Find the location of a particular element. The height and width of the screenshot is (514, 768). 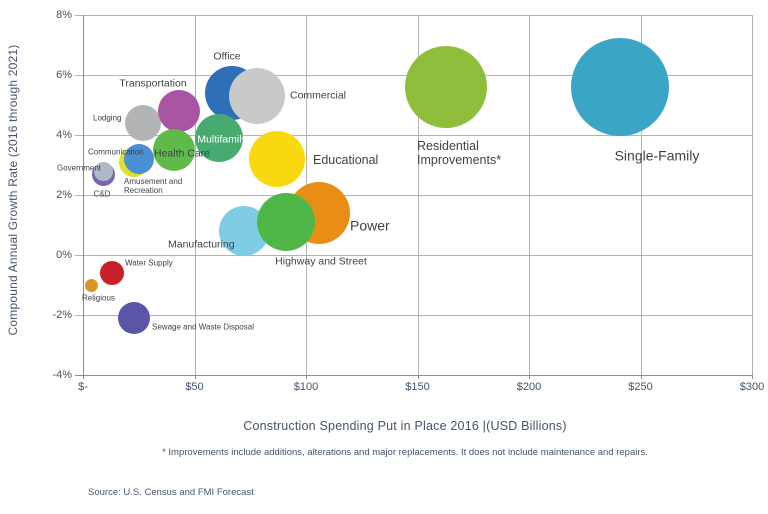

bubble-transportation is located at coordinates (178, 111).